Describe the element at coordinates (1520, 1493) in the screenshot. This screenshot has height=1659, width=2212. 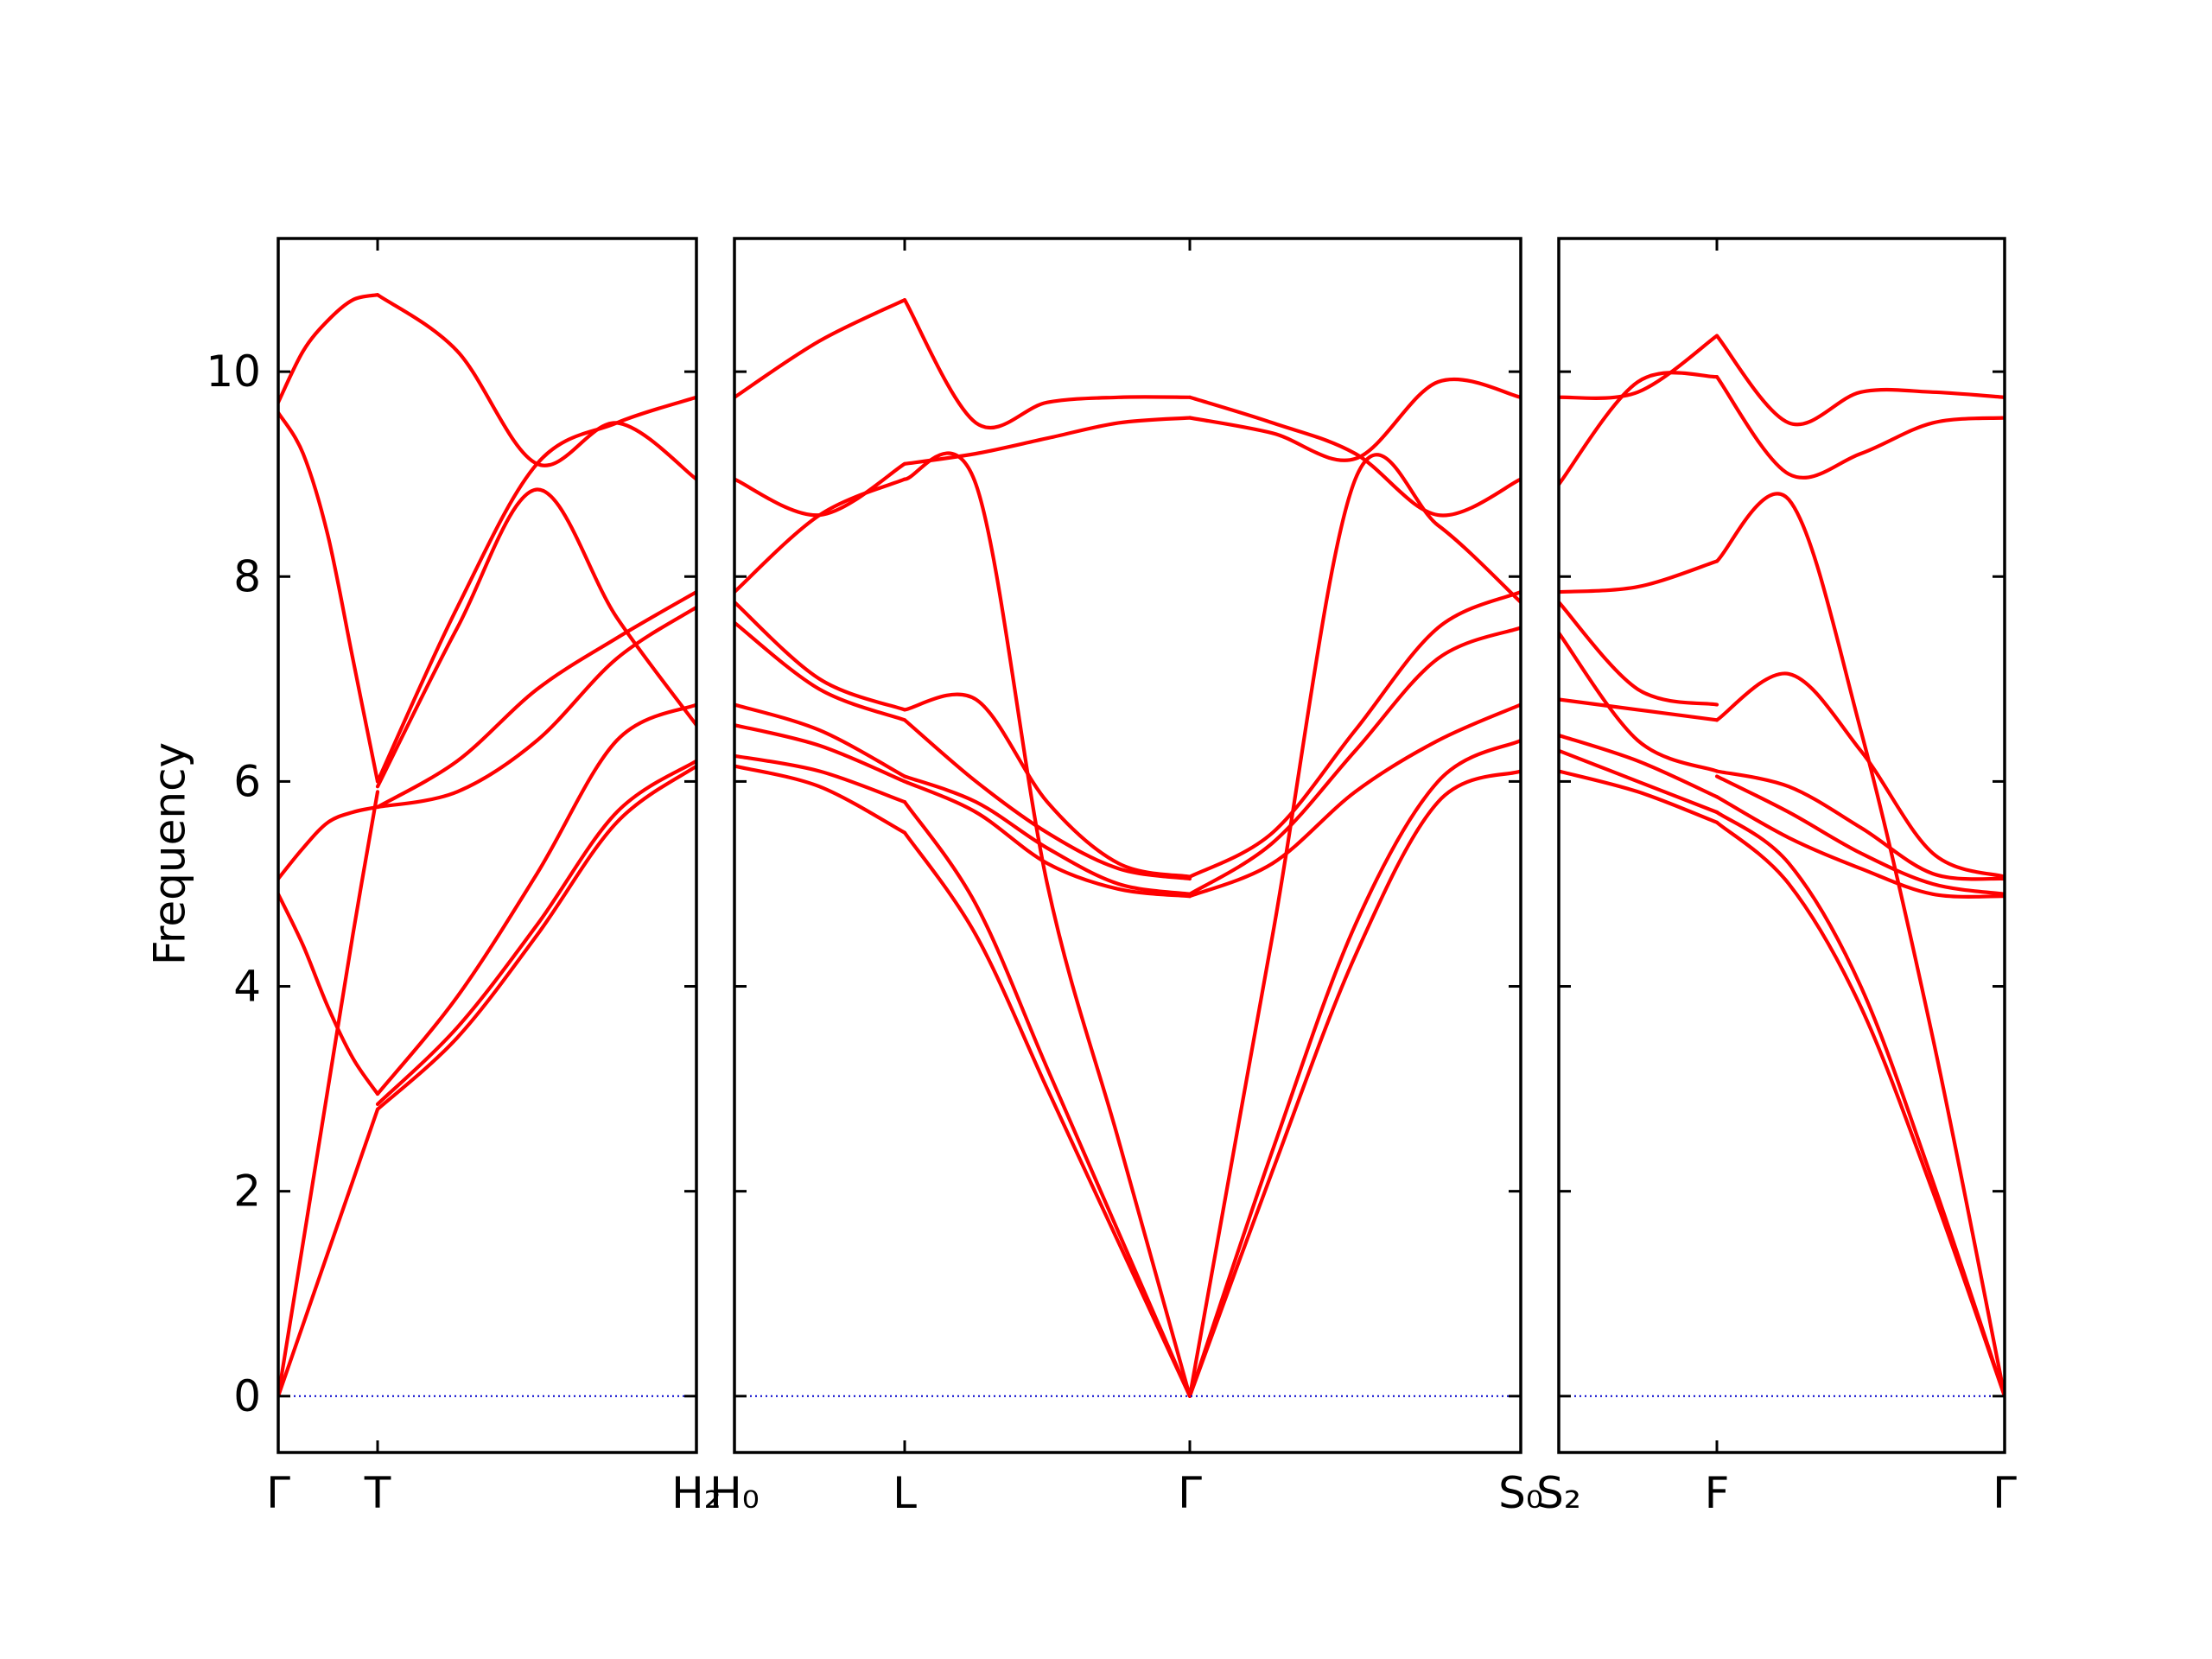
I see `x-tick-label: S₀` at that location.